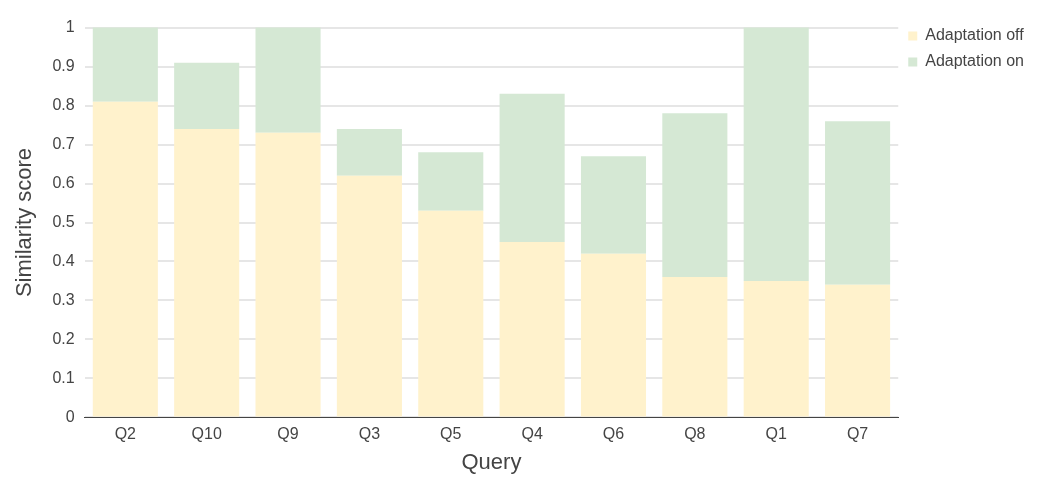 The height and width of the screenshot is (486, 1046). Describe the element at coordinates (63, 104) in the screenshot. I see `y-tick-label: 0.8` at that location.